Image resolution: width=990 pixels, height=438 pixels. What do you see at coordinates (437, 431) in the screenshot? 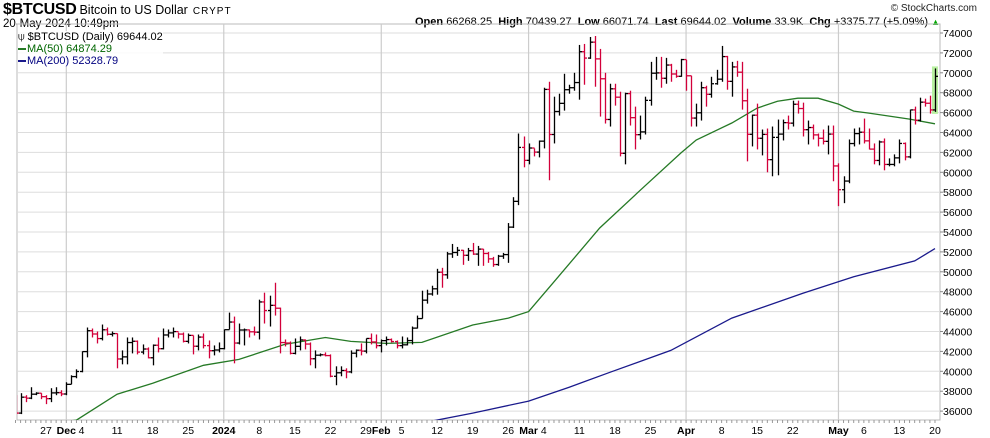
I see `x-tick-label: 12` at bounding box center [437, 431].